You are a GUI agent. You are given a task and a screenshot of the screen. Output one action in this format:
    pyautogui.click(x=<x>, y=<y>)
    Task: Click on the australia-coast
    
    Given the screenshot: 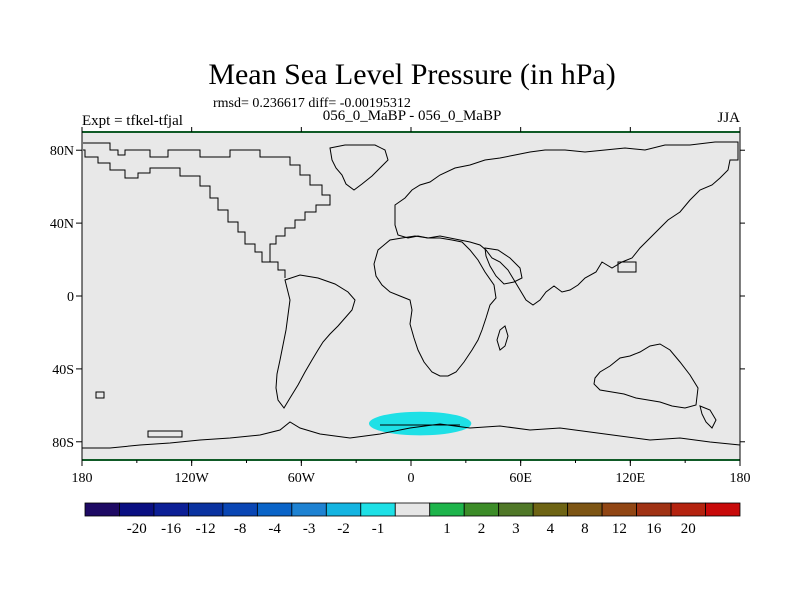 What is the action you would take?
    pyautogui.click(x=646, y=376)
    